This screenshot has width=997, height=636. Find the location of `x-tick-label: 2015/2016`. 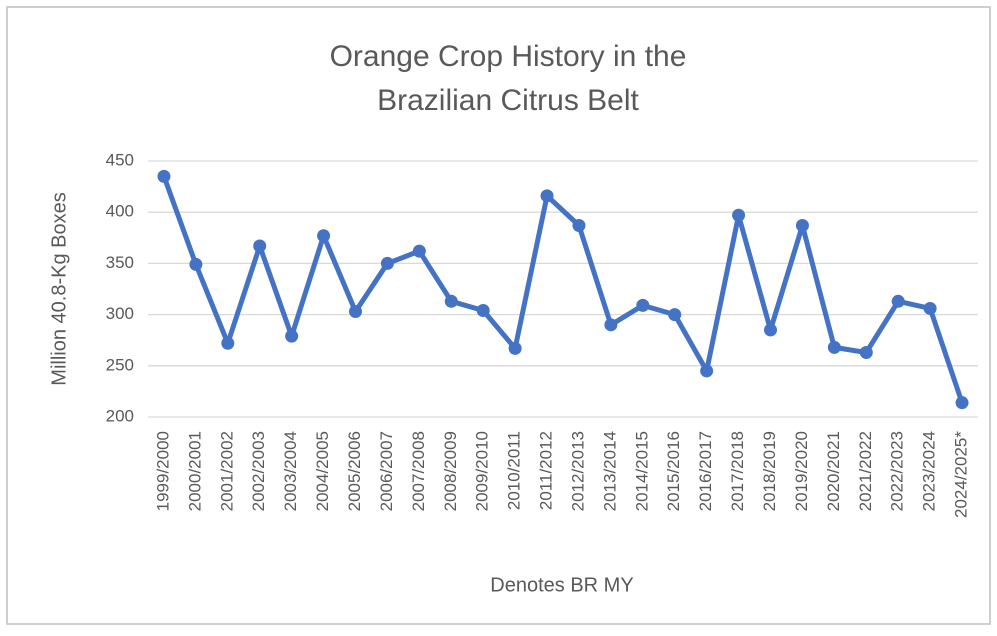

x-tick-label: 2015/2016 is located at coordinates (673, 471).